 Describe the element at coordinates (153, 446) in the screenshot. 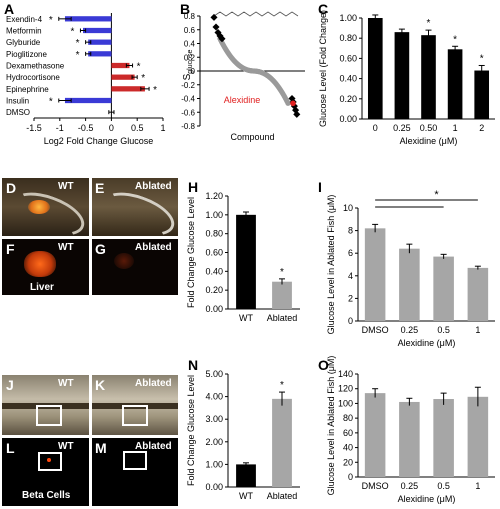

I see `photo-label-m: Ablated` at that location.